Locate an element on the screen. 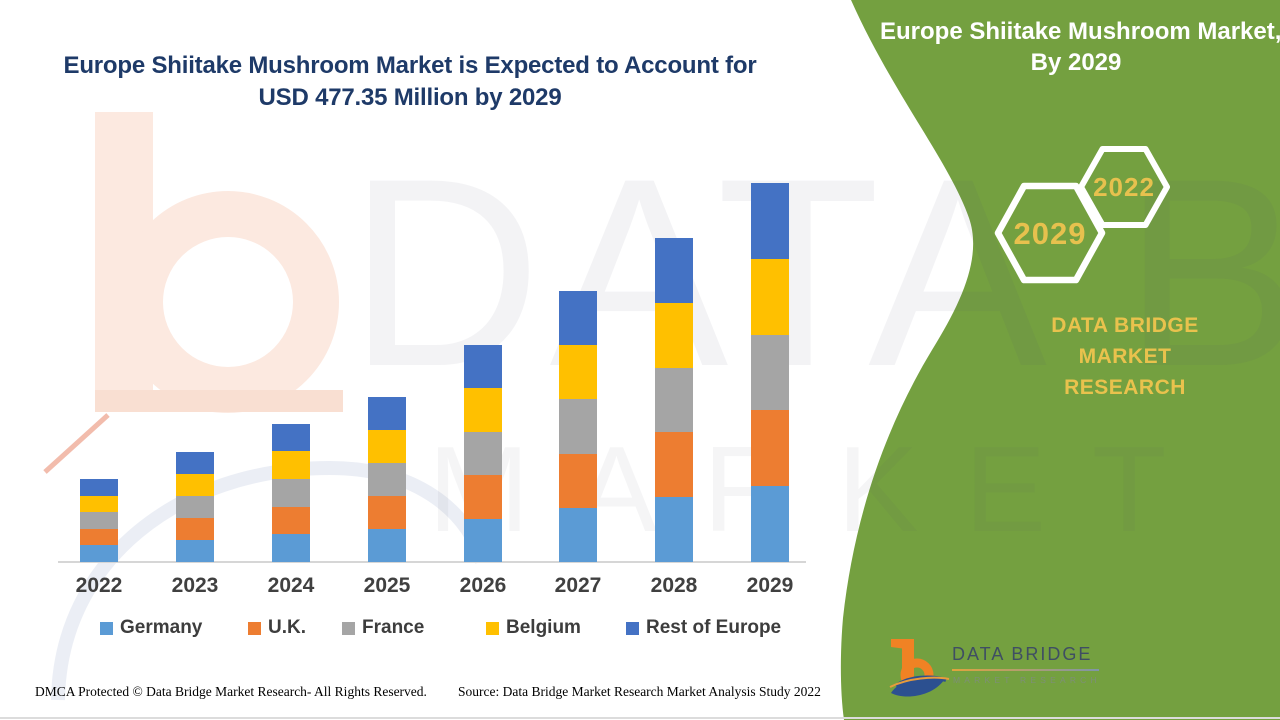  hexagon-2022-label: 2022 is located at coordinates (1124, 187).